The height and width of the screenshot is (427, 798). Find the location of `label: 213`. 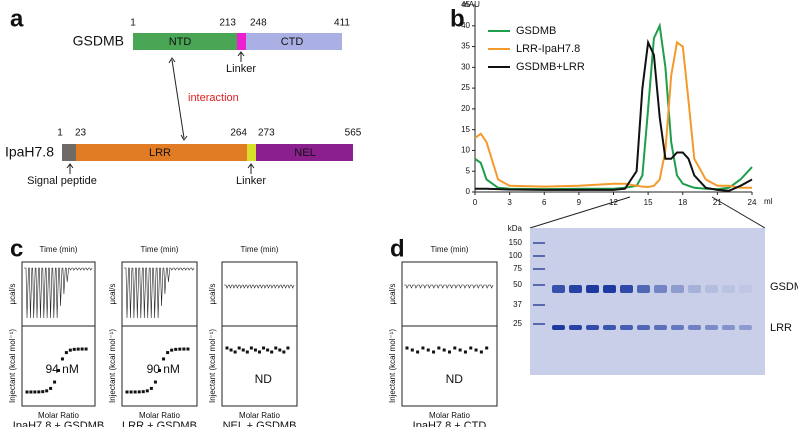

label: 213 is located at coordinates (227, 23).